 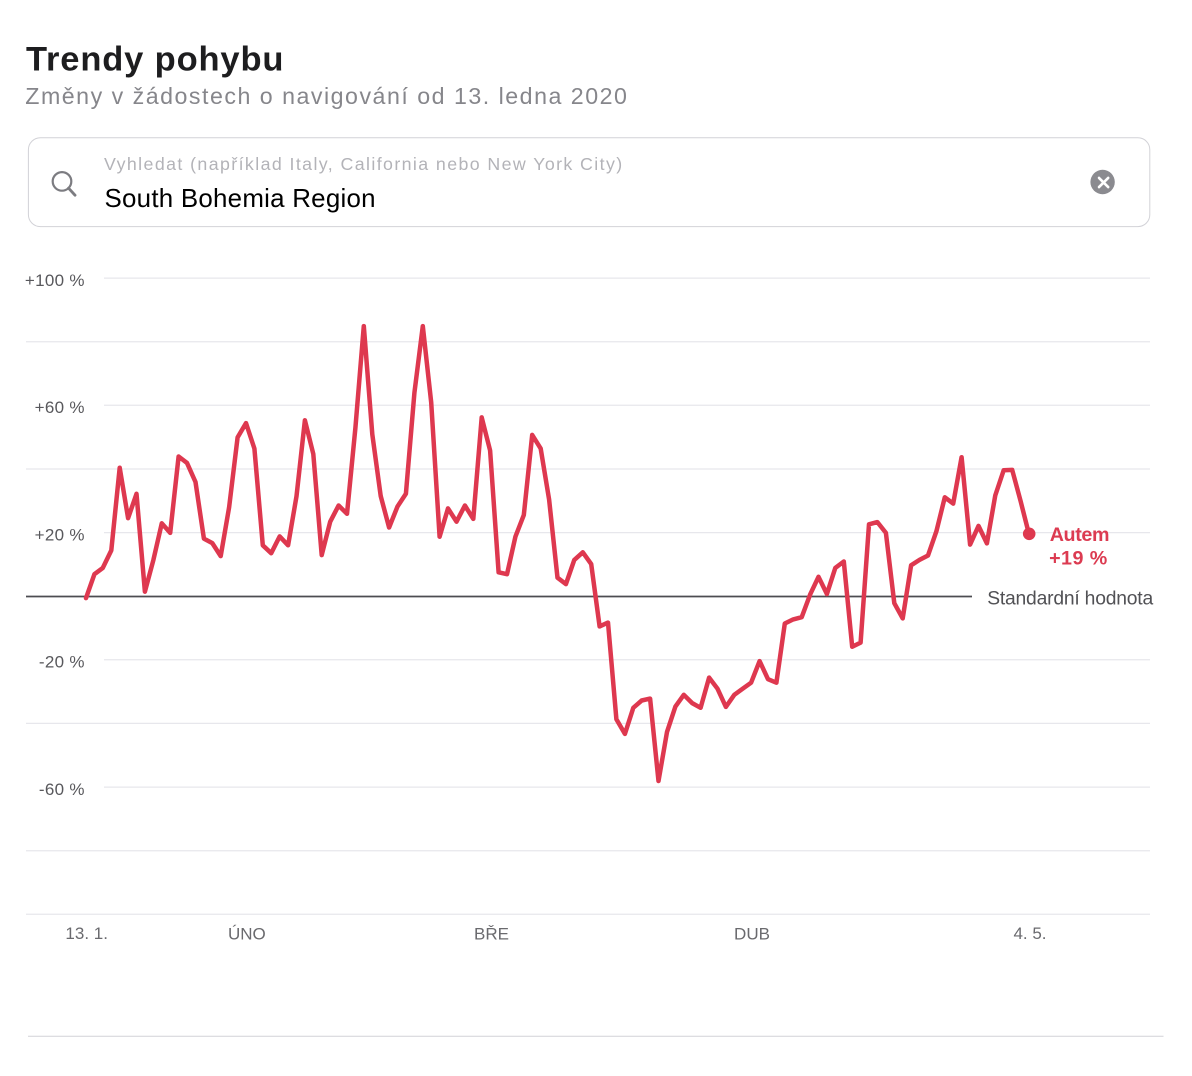 I want to click on svg-text: +60 %, so click(x=60, y=407).